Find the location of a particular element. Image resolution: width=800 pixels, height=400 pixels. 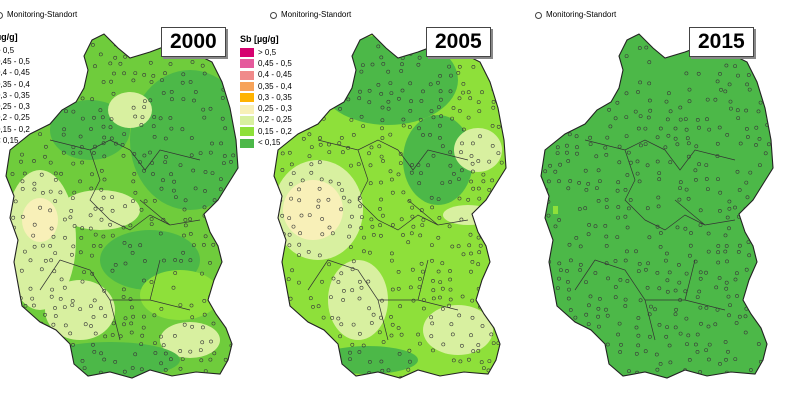

legend-class-label: 0,25 - 0,3 is located at coordinates (275, 109).